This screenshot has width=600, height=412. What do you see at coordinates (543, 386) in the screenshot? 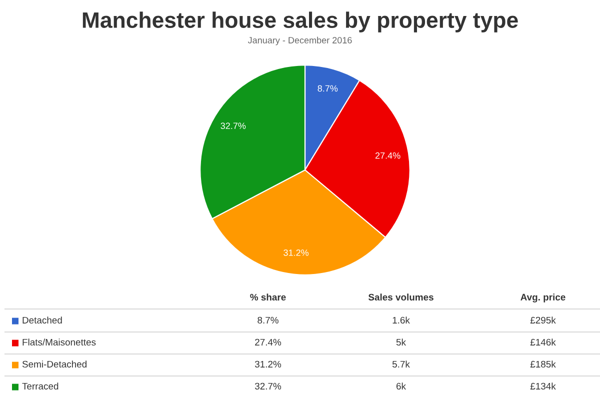
I see `data-label: £134k` at bounding box center [543, 386].